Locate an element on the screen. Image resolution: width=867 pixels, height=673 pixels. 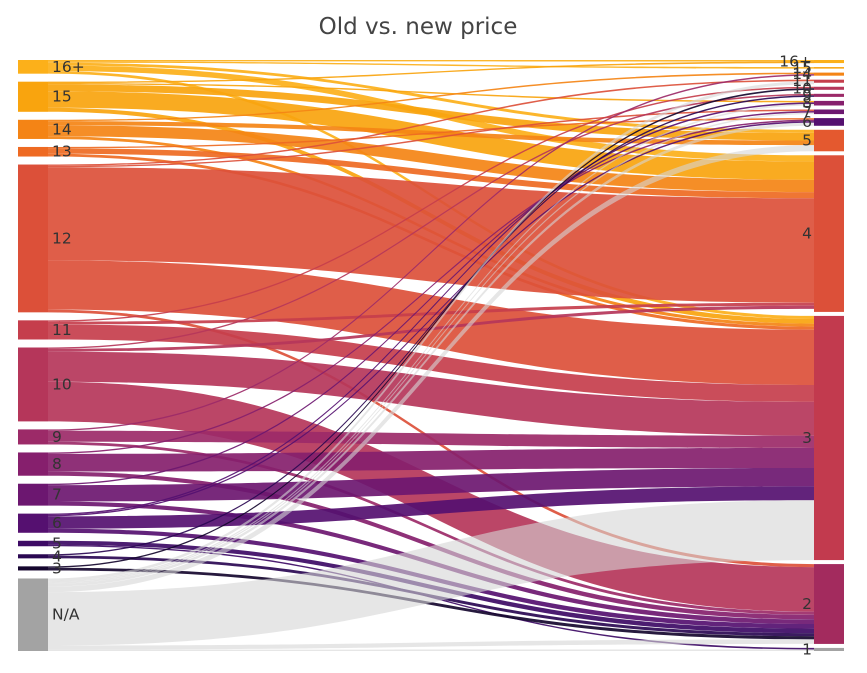
target-node-label: 15 is located at coordinates (802, 68).